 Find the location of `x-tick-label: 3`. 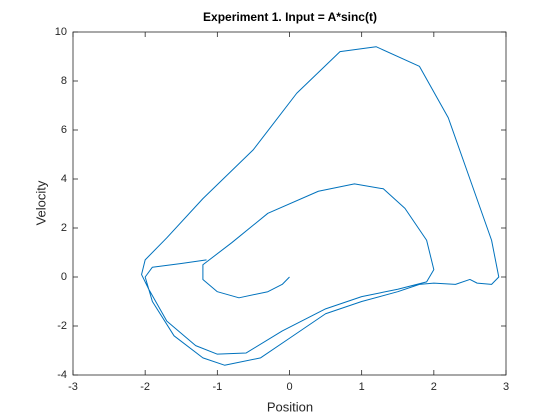

x-tick-label: 3 is located at coordinates (506, 387).